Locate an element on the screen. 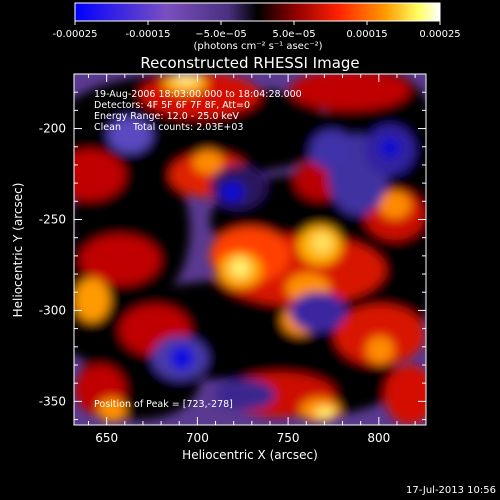 This screenshot has height=500, width=500. colorbar-tick-label: -0.00015 is located at coordinates (148, 34).